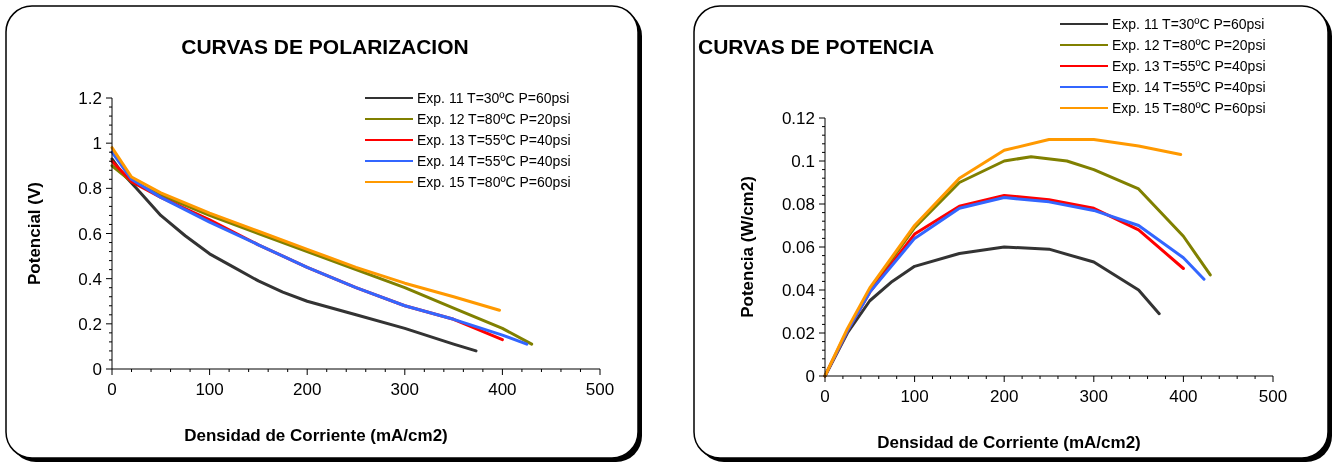 This screenshot has width=1336, height=472. I want to click on y-tick-label: 0.4, so click(90, 279).